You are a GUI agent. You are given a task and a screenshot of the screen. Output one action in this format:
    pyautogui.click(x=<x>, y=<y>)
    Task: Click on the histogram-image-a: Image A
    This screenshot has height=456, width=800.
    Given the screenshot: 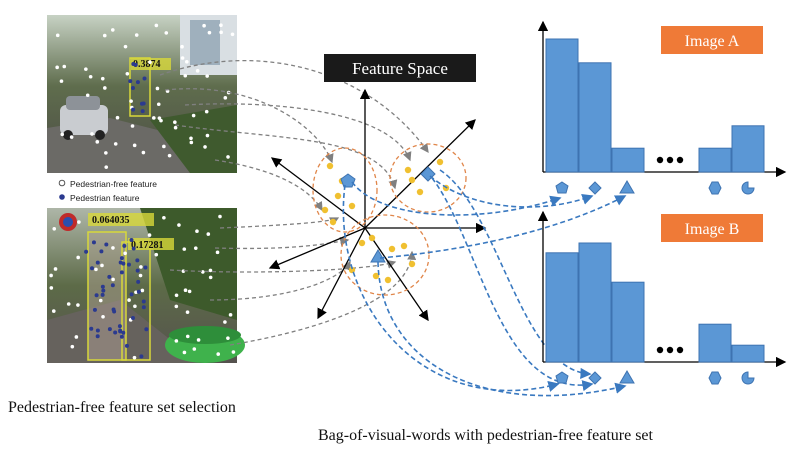 What is the action you would take?
    pyautogui.click(x=662, y=107)
    